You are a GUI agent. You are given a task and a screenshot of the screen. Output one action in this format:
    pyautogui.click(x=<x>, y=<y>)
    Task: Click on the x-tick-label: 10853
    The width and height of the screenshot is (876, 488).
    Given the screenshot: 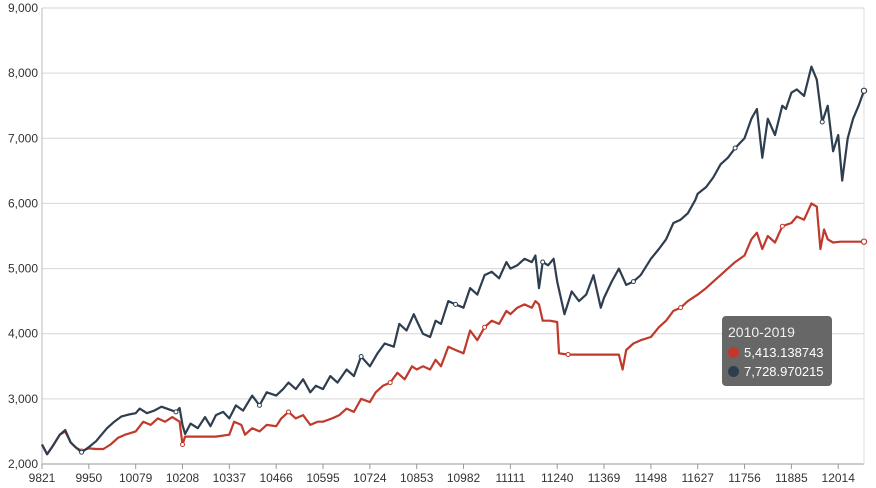 What is the action you would take?
    pyautogui.click(x=417, y=478)
    